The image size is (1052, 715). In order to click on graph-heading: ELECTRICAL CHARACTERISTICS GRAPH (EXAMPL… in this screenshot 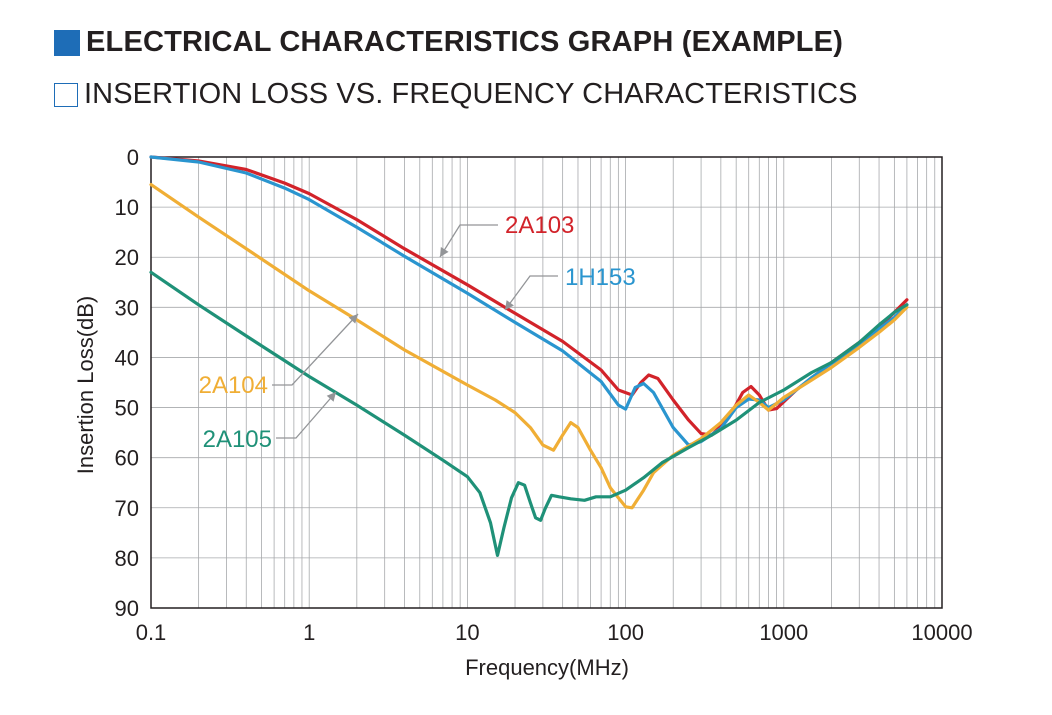, I will do `click(448, 42)`.